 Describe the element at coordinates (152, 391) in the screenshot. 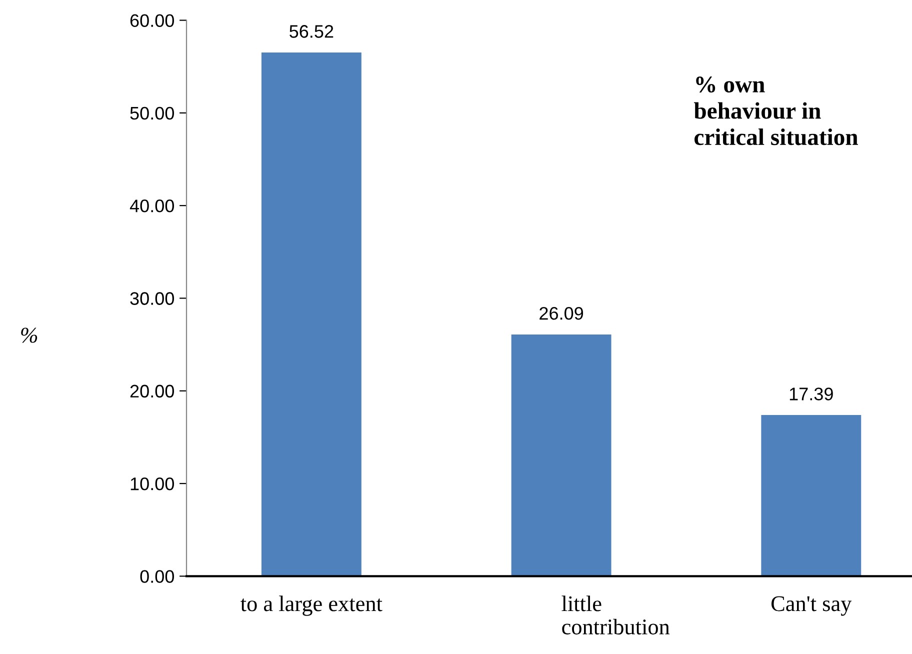

I see `y-tick-label: 20.00` at that location.